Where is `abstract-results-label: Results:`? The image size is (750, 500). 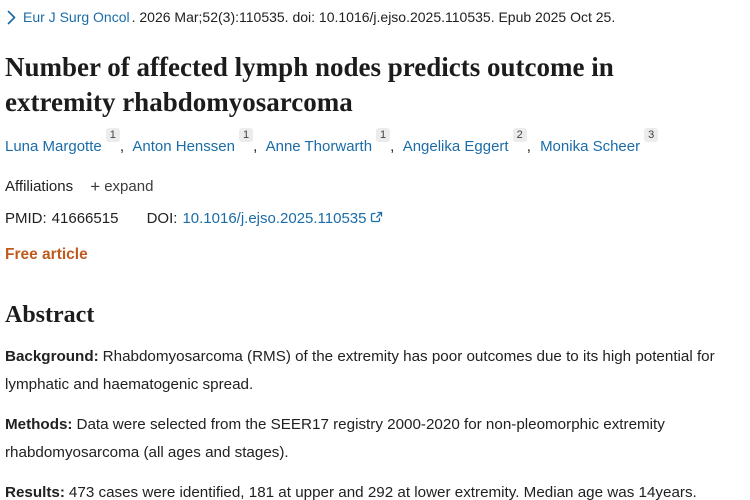 abstract-results-label: Results: is located at coordinates (35, 492).